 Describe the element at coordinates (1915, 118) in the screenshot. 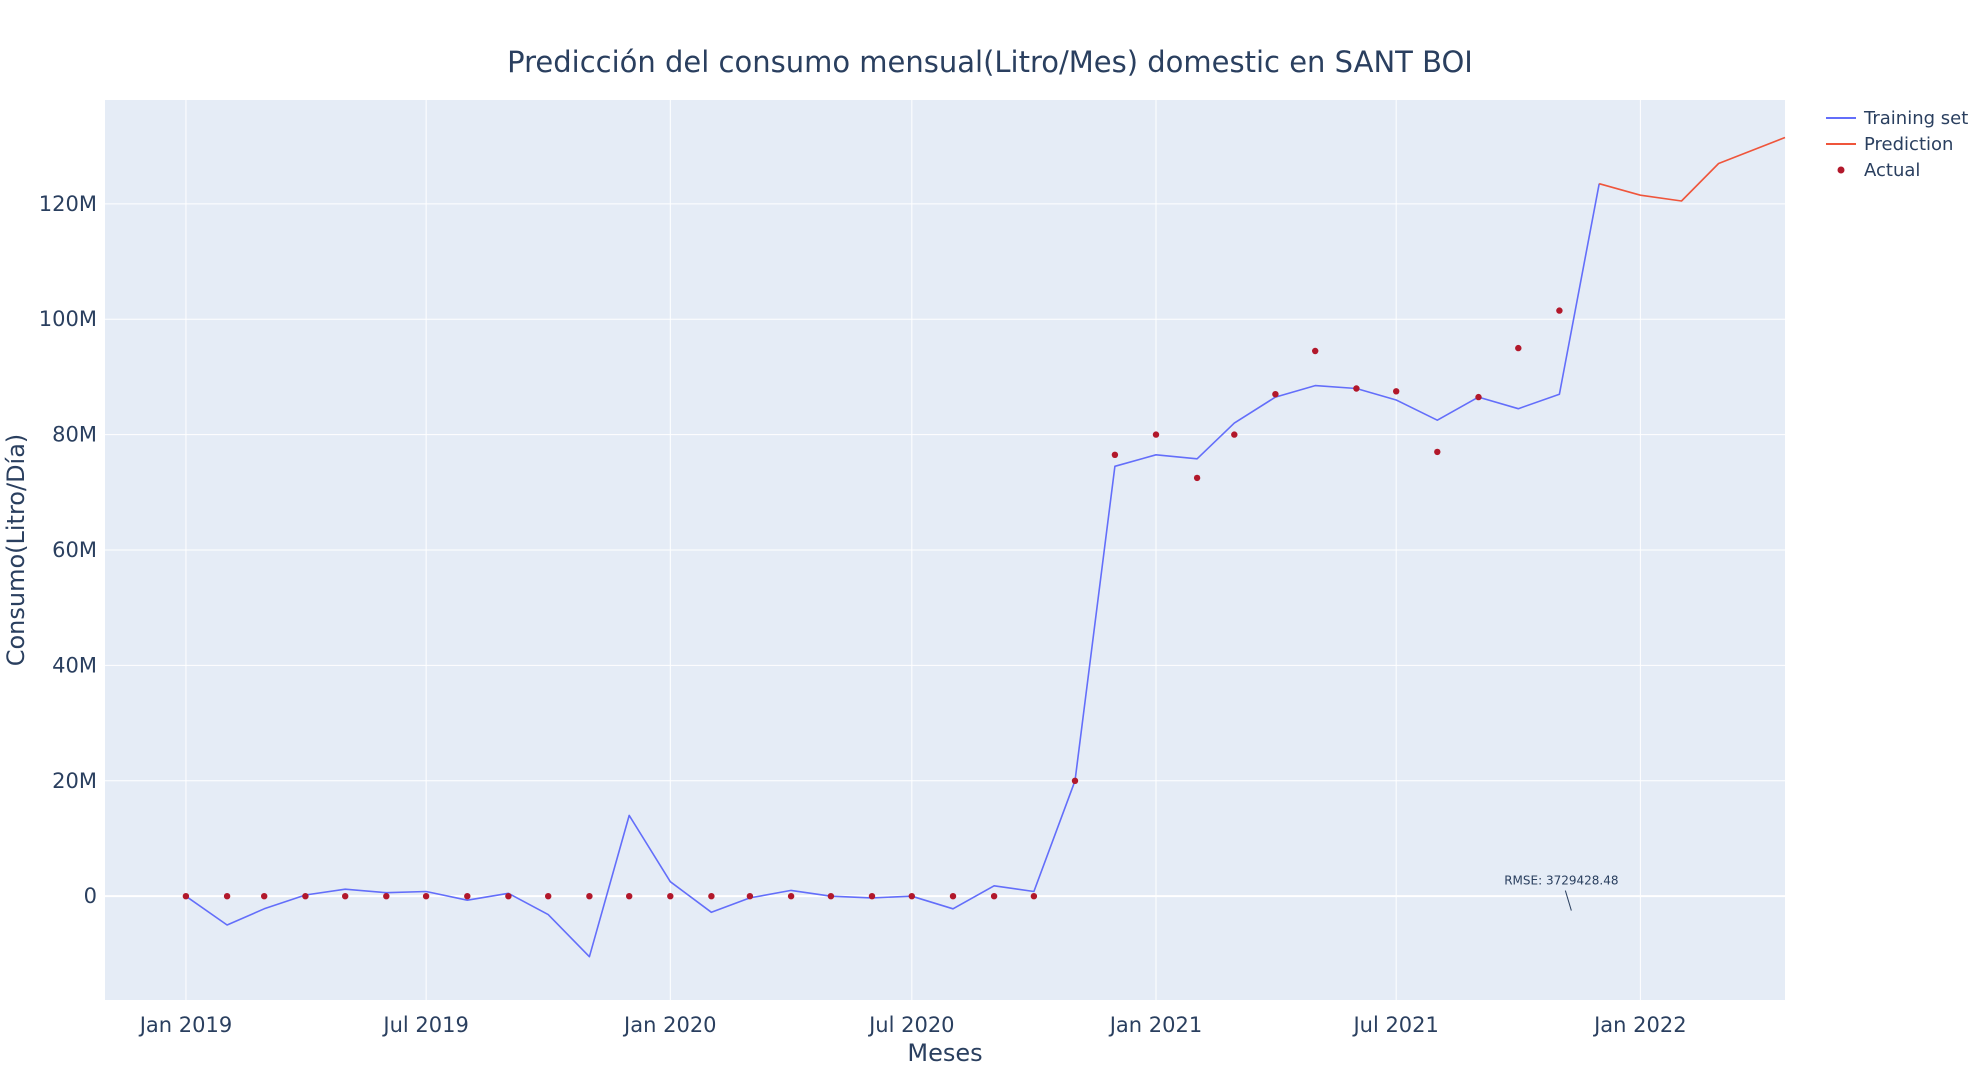

I see `legend-label: Training set` at that location.